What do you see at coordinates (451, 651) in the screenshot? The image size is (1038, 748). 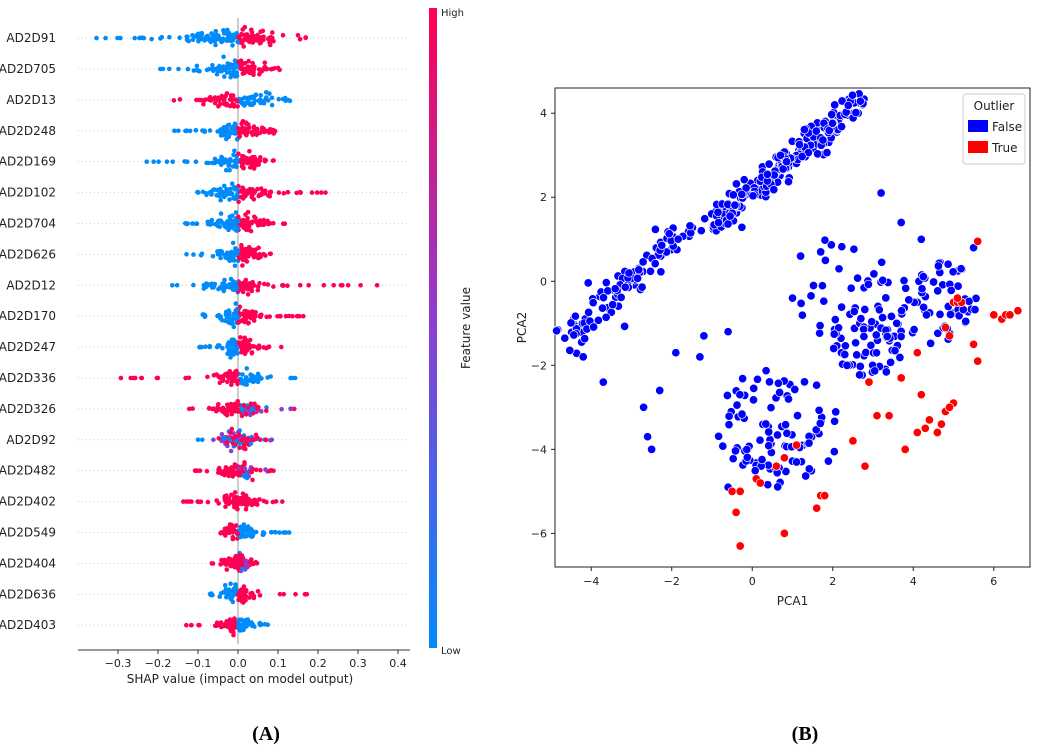 I see `colorbar-low-label: Low` at bounding box center [451, 651].